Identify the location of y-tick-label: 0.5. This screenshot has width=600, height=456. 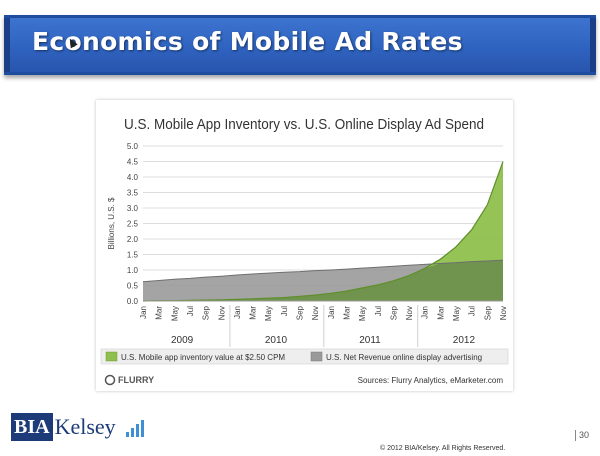
(133, 286).